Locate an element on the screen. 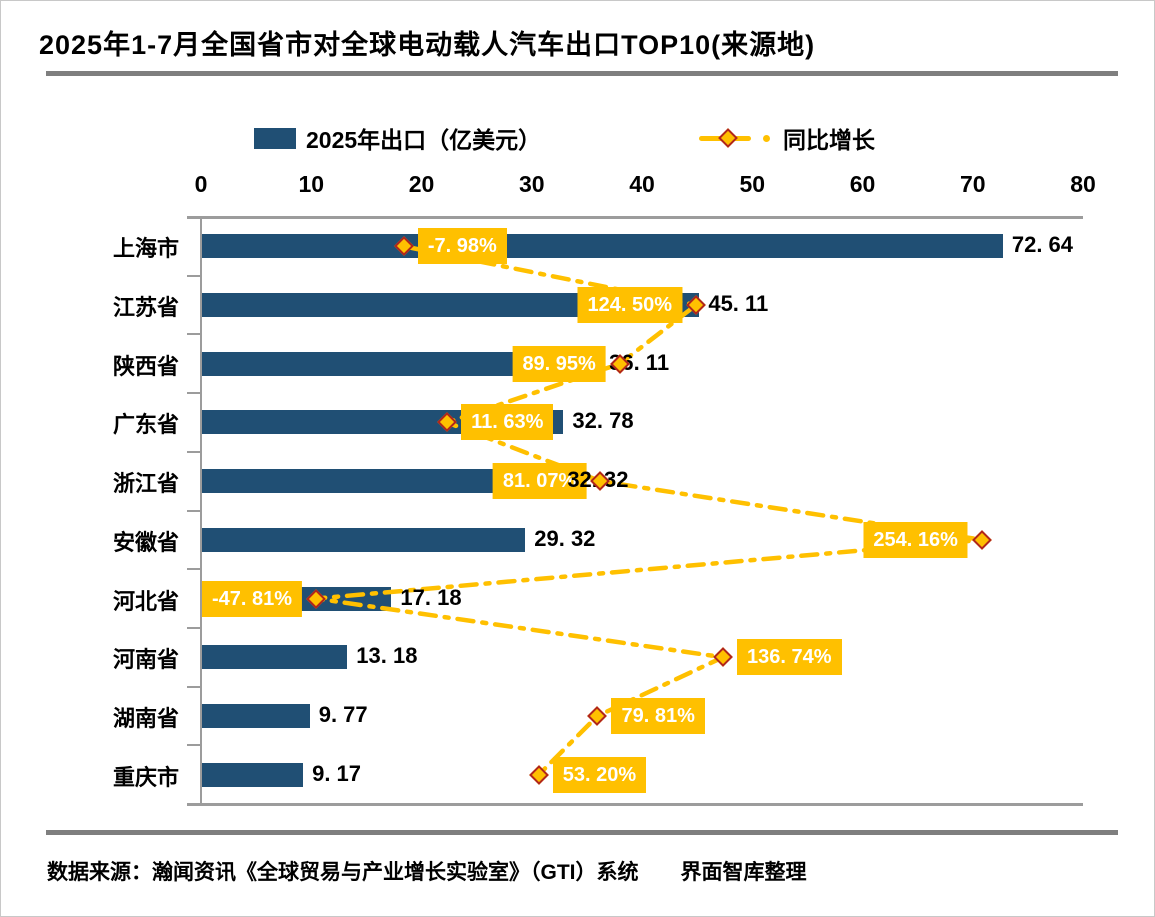  bar-value-label: 9. 17 is located at coordinates (337, 773).